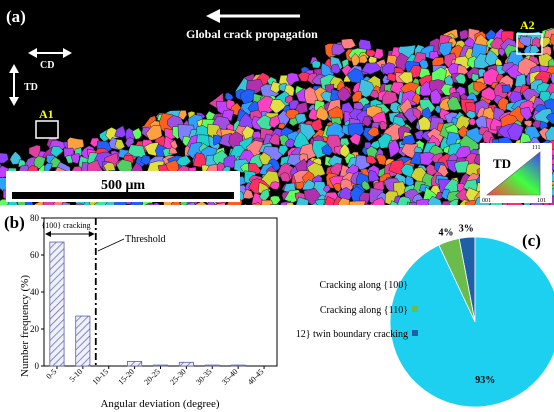 The height and width of the screenshot is (412, 554). Describe the element at coordinates (230, 377) in the screenshot. I see `x-tick-label: 35-40` at that location.